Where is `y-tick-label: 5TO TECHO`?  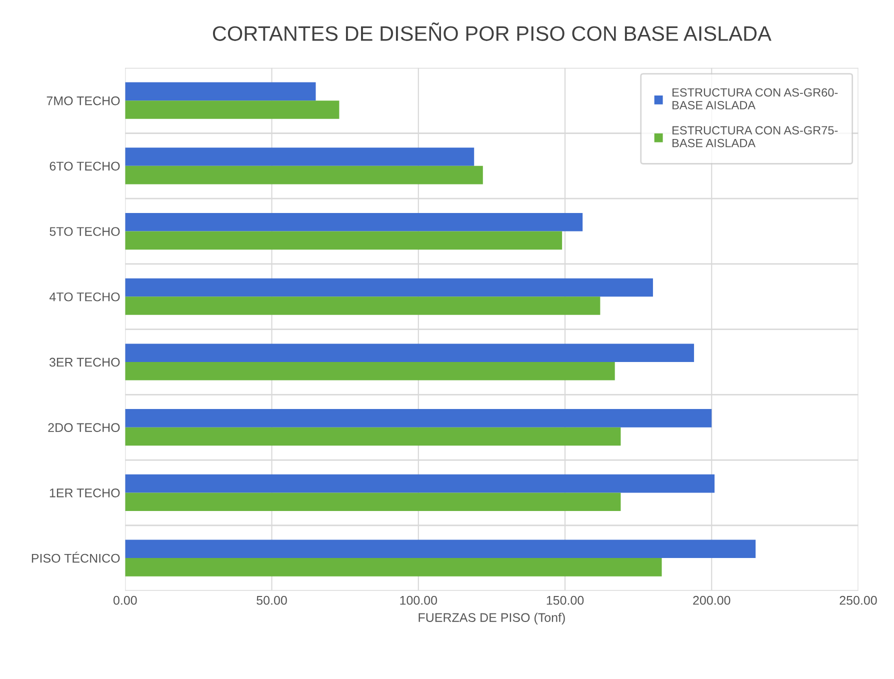
y-tick-label: 5TO TECHO is located at coordinates (85, 231).